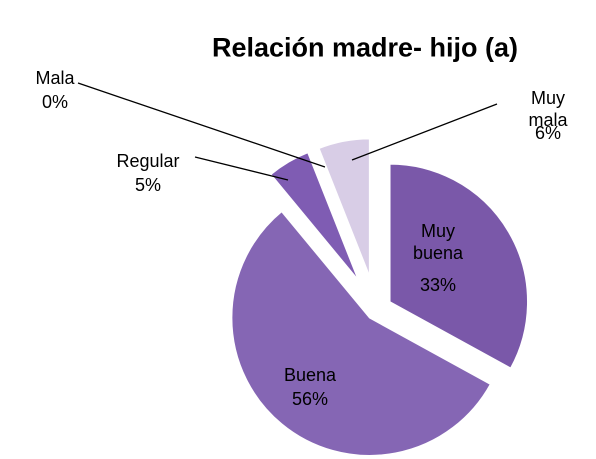  I want to click on slice-label: Muy mala, so click(548, 109).